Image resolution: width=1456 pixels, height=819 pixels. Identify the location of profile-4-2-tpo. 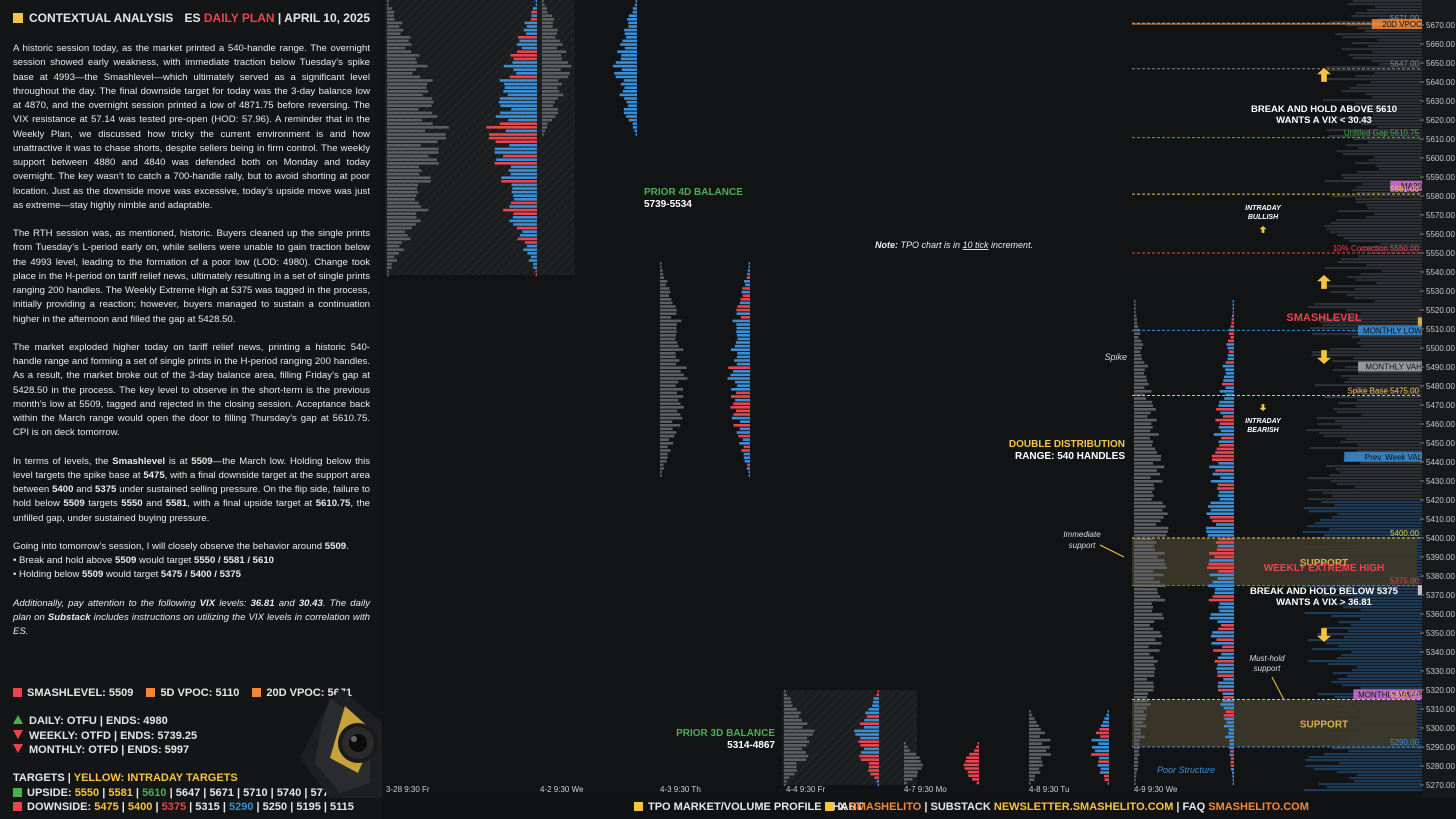
(556, 73).